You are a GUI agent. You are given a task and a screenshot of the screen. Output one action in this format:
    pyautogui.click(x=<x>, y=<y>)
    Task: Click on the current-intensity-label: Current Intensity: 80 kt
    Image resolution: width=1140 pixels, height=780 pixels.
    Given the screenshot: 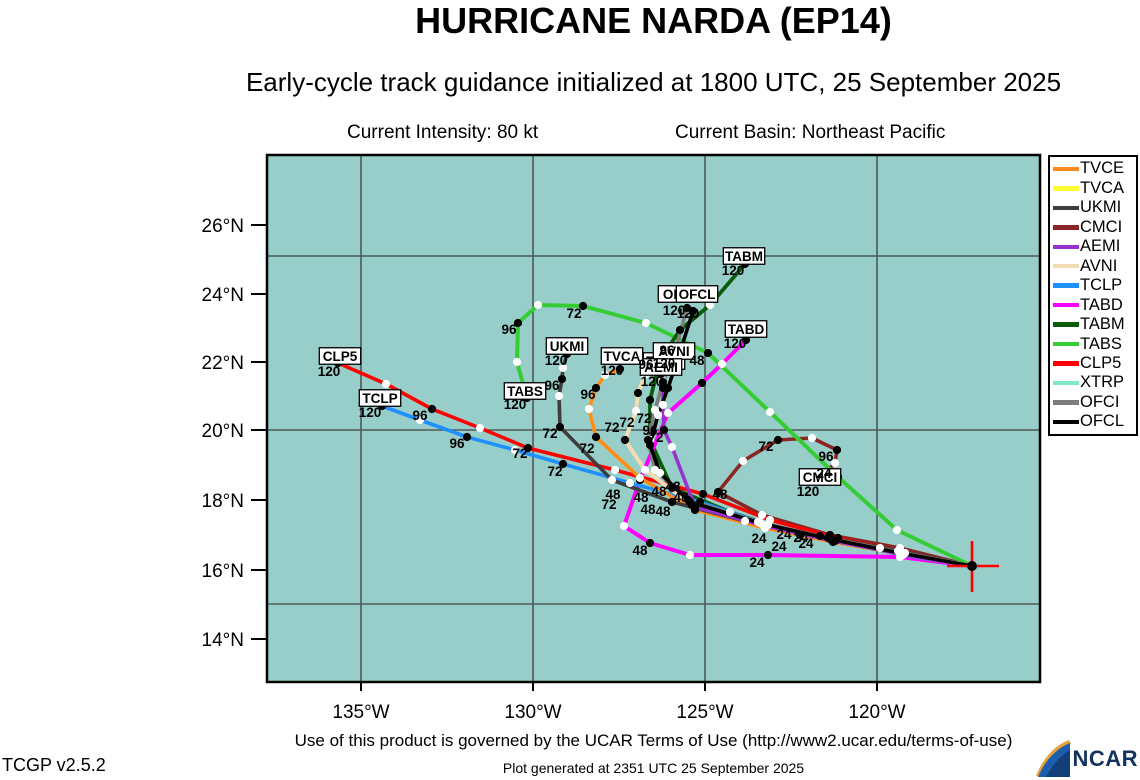 What is the action you would take?
    pyautogui.click(x=443, y=132)
    